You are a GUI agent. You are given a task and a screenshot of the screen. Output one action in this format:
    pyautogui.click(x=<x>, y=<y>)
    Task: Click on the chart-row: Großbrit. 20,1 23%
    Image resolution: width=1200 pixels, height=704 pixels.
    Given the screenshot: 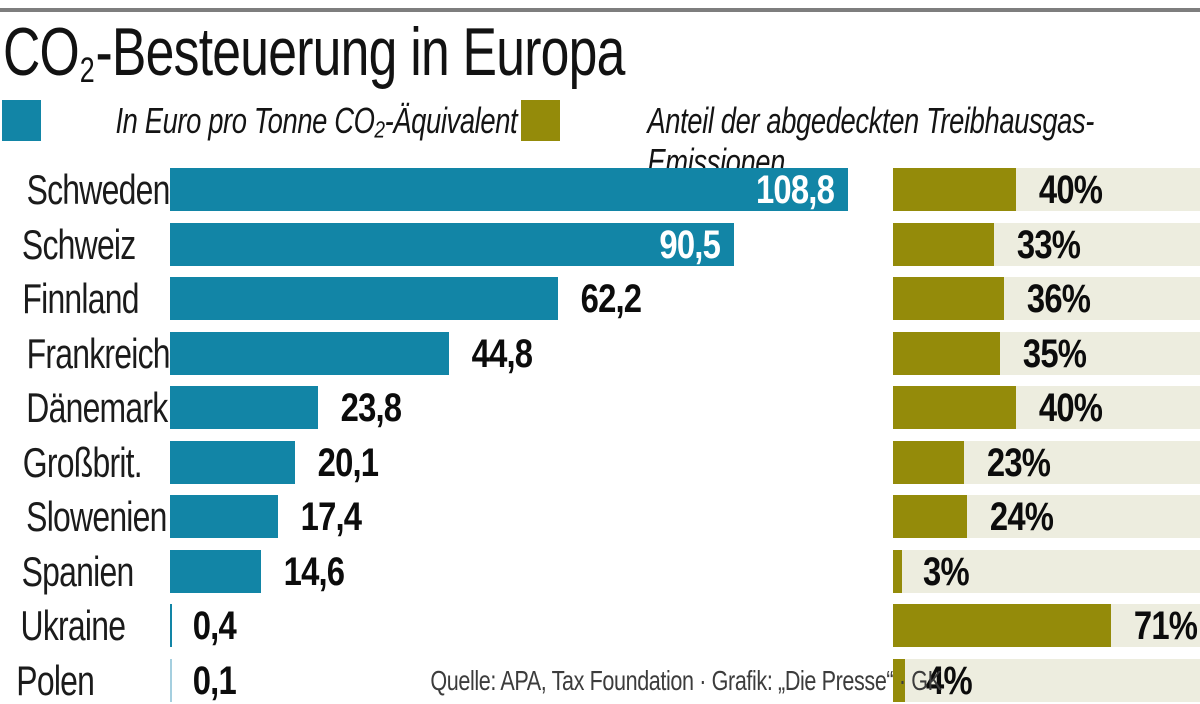 What is the action you would take?
    pyautogui.click(x=600, y=462)
    